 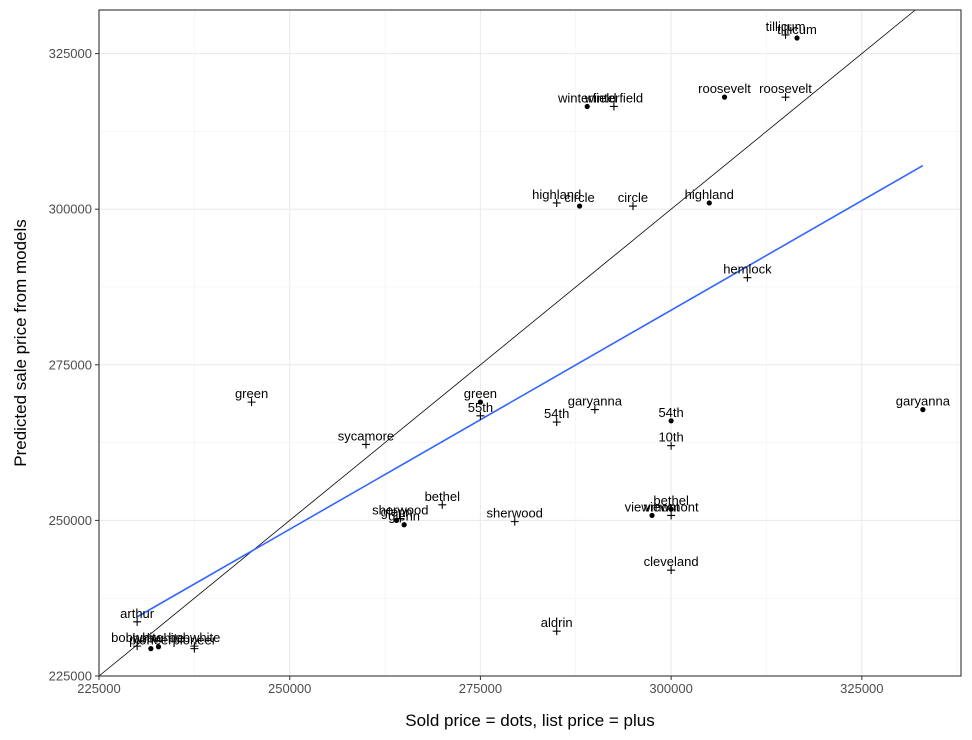 I want to click on list-point-label: arthur, so click(x=137, y=613).